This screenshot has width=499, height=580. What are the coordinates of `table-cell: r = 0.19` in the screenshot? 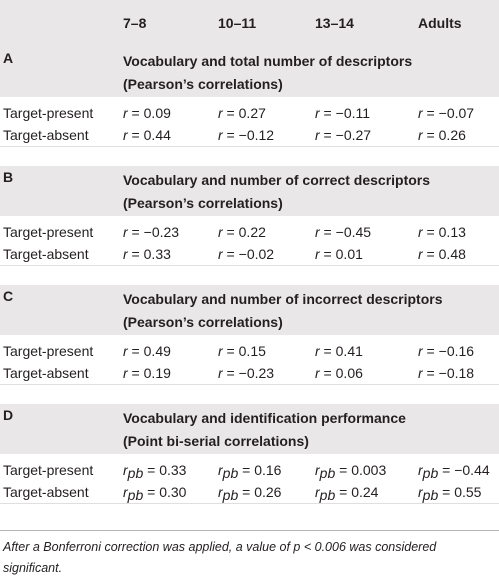 It's located at (147, 373).